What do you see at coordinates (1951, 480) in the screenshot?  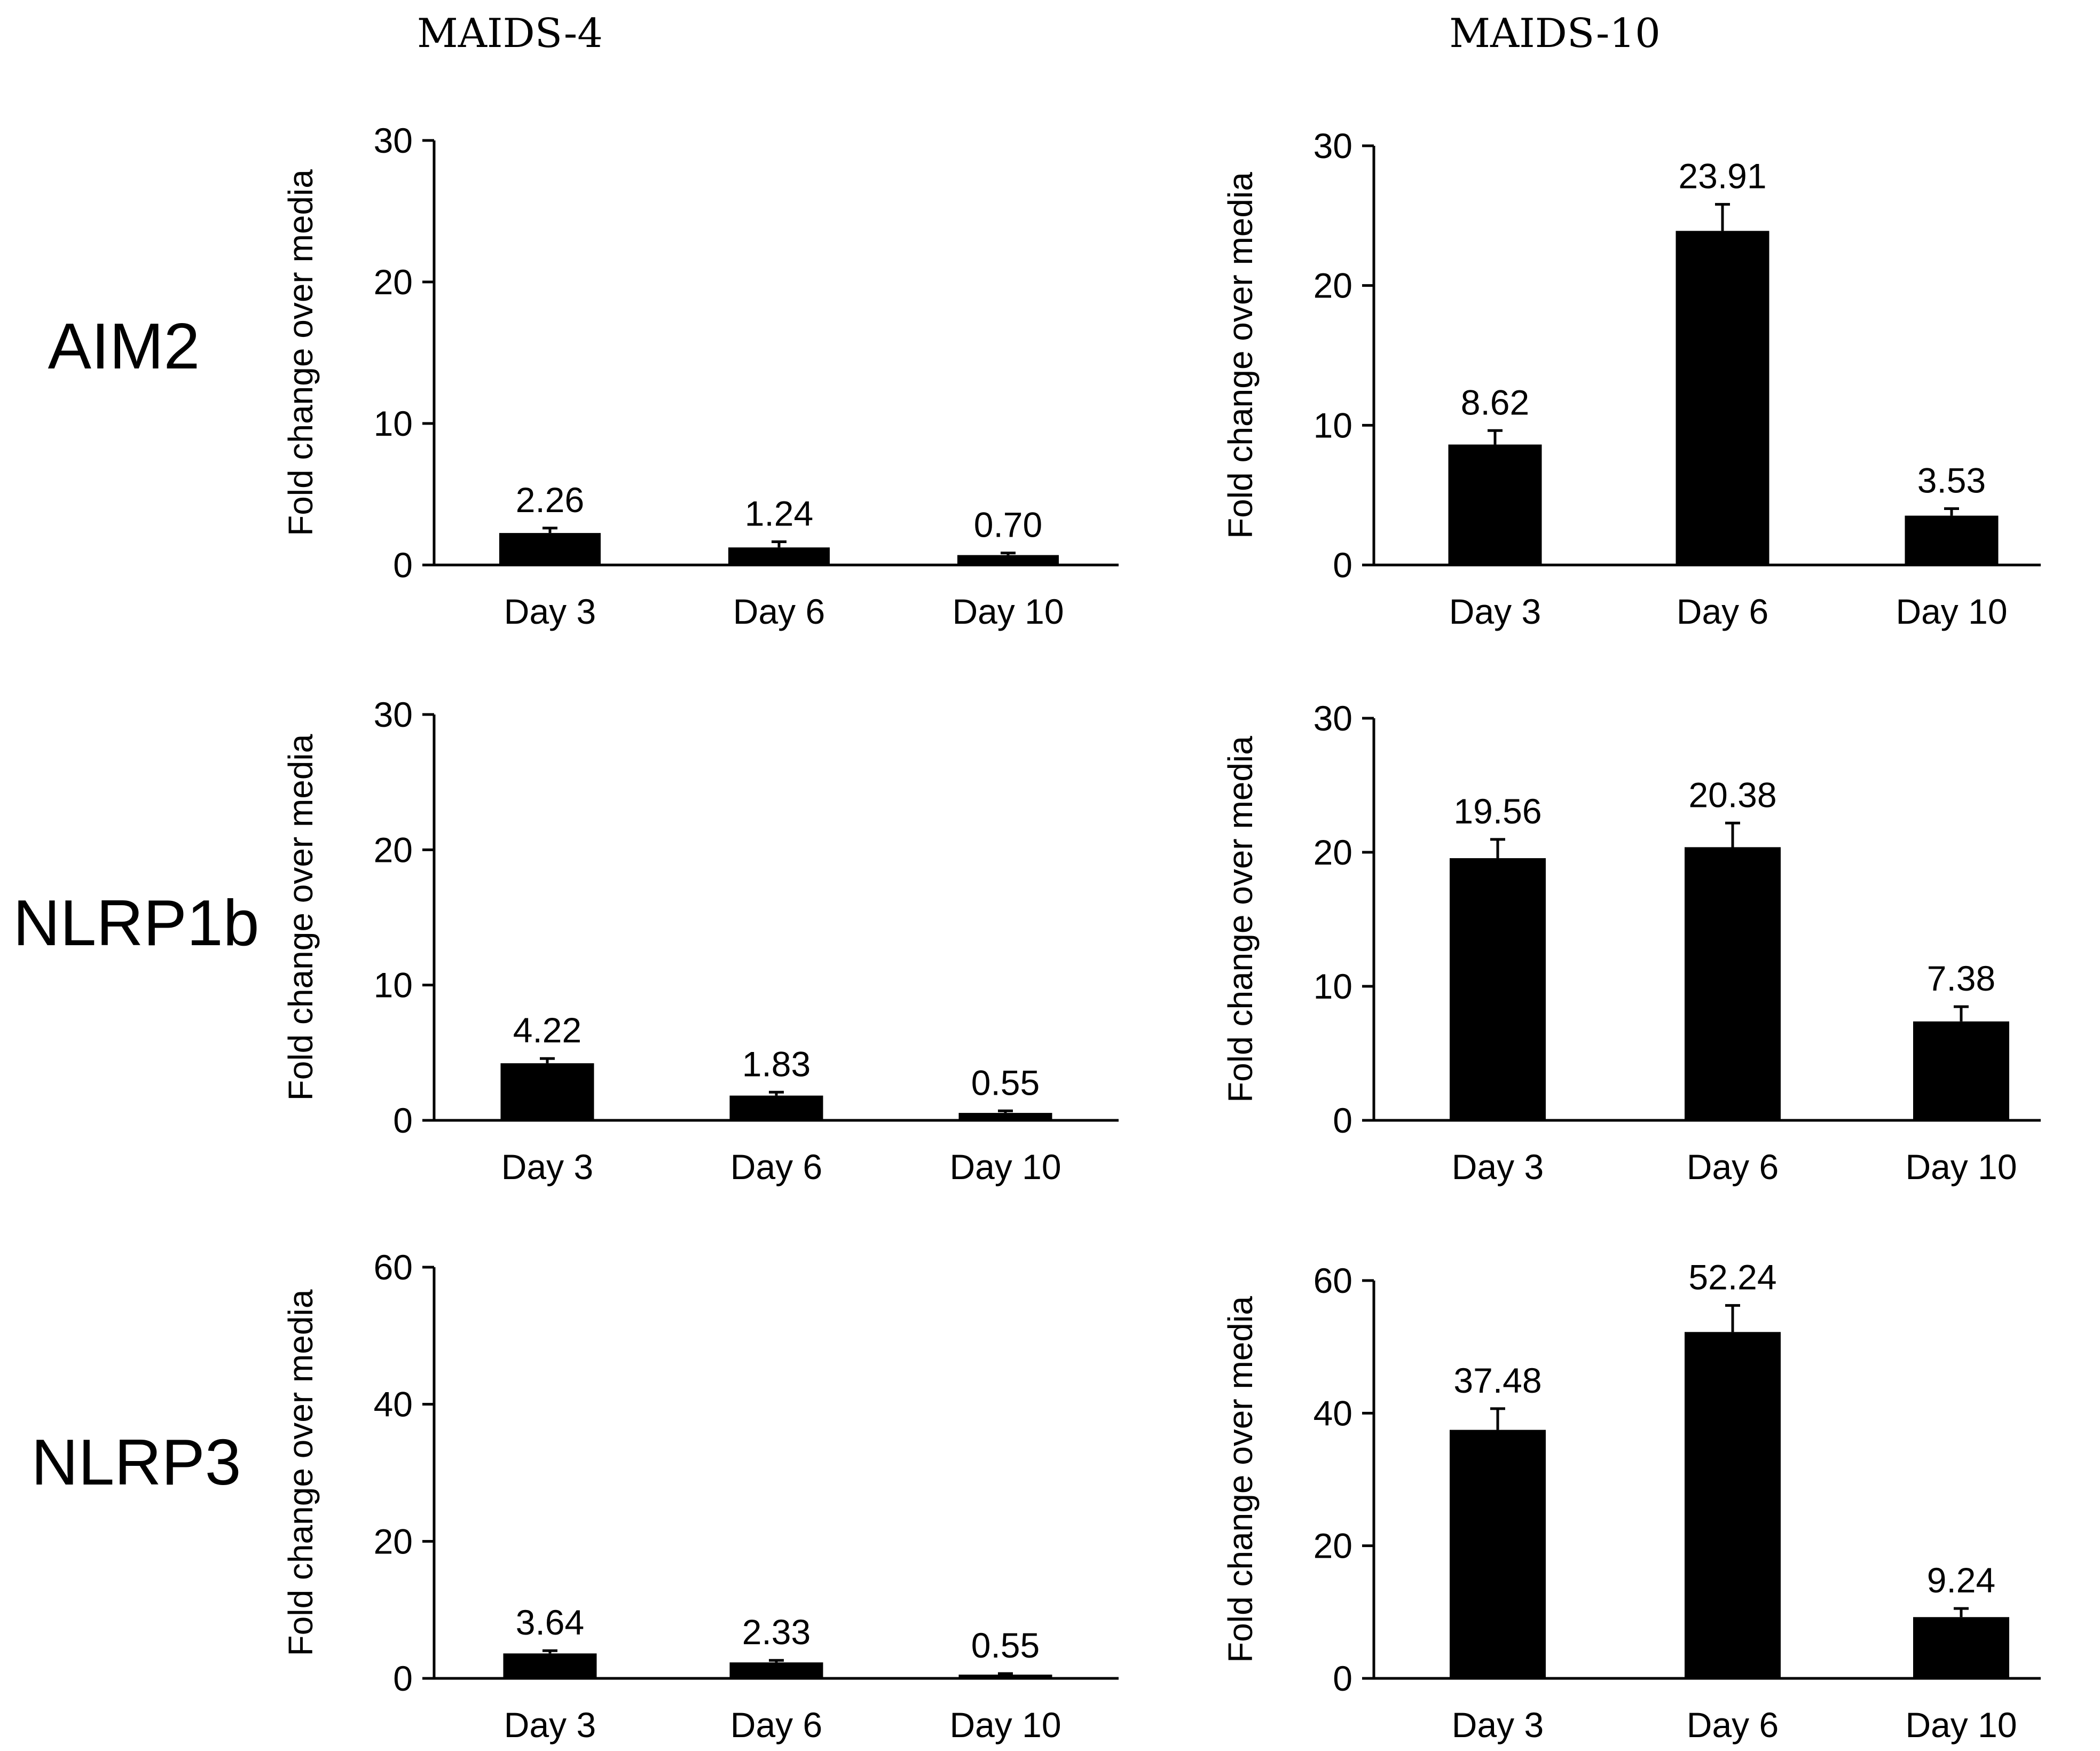 I see `data-label: 3.53` at bounding box center [1951, 480].